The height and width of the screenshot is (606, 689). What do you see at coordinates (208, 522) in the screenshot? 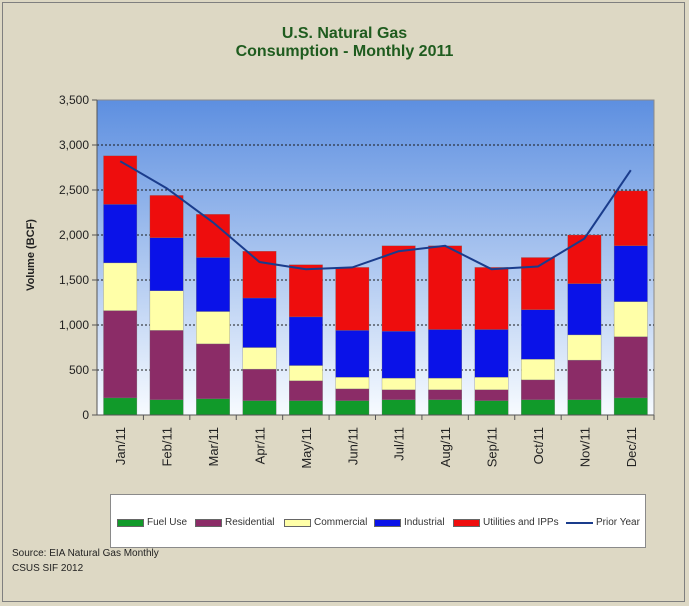
I see `legend-swatch-residential` at bounding box center [208, 522].